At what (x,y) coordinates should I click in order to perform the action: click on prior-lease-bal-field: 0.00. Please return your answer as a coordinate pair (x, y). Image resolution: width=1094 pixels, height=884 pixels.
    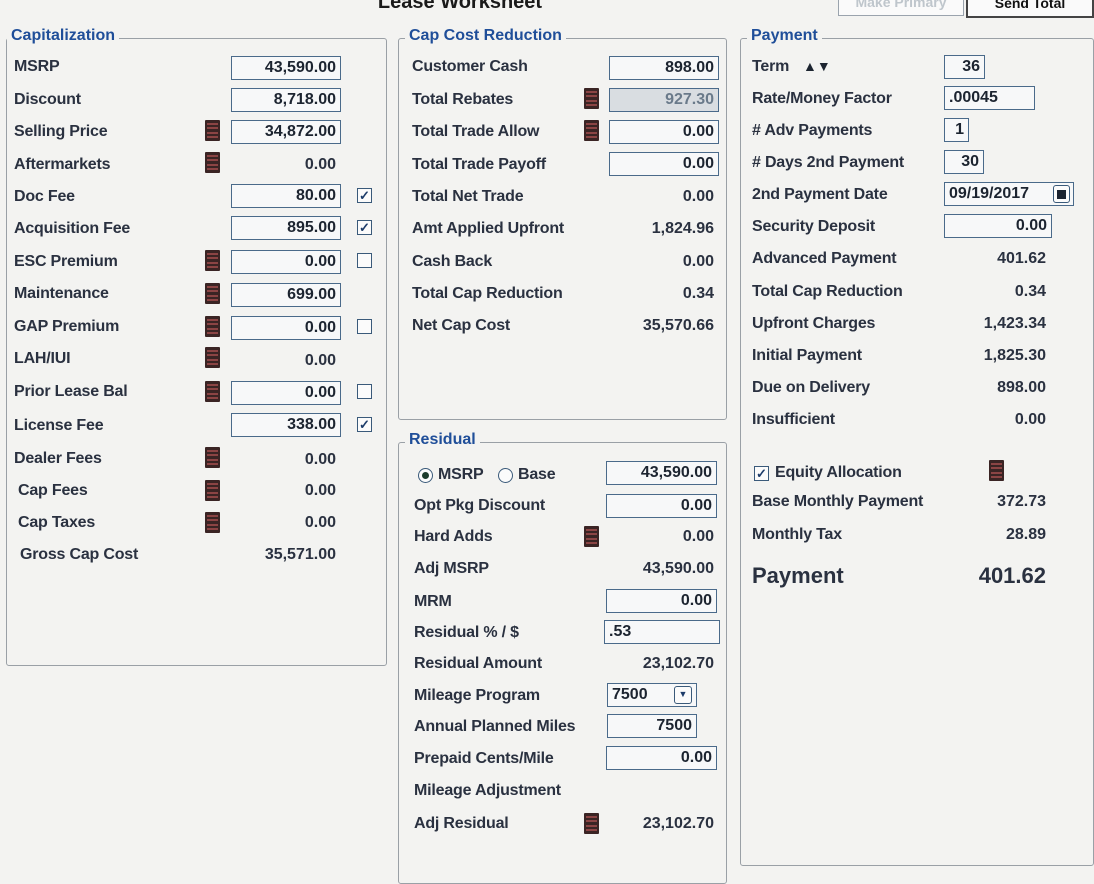
    Looking at the image, I should click on (286, 393).